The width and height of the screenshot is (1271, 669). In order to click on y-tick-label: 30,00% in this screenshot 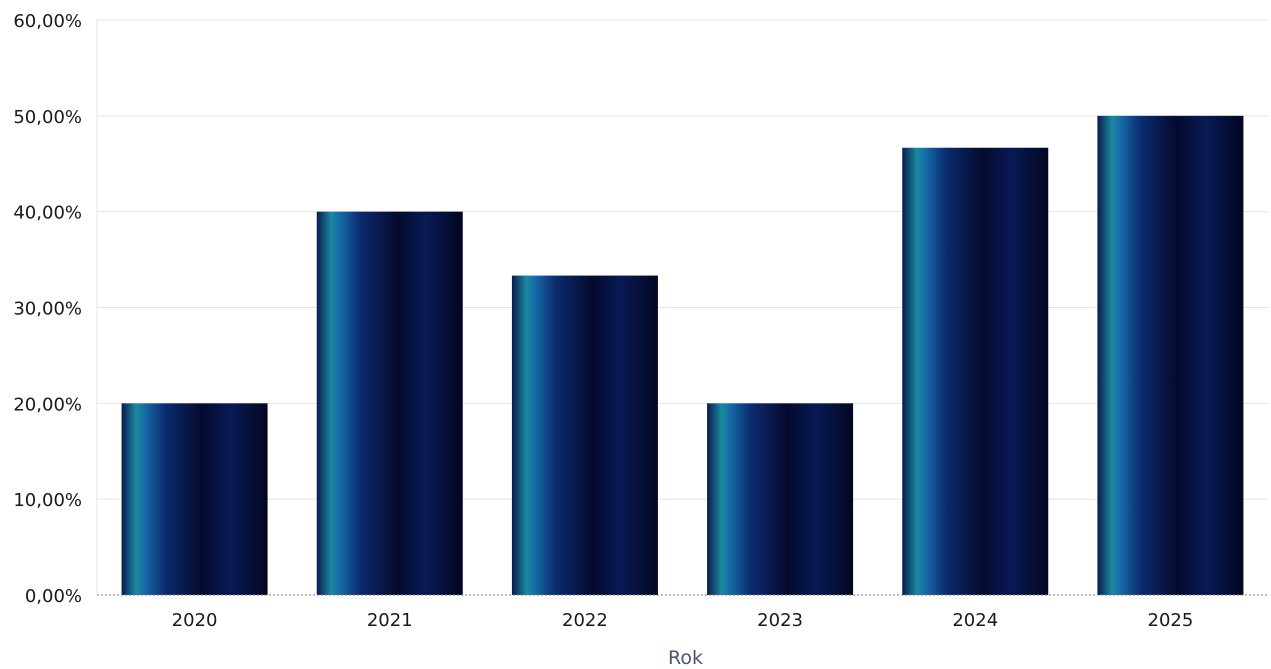, I will do `click(47, 309)`.